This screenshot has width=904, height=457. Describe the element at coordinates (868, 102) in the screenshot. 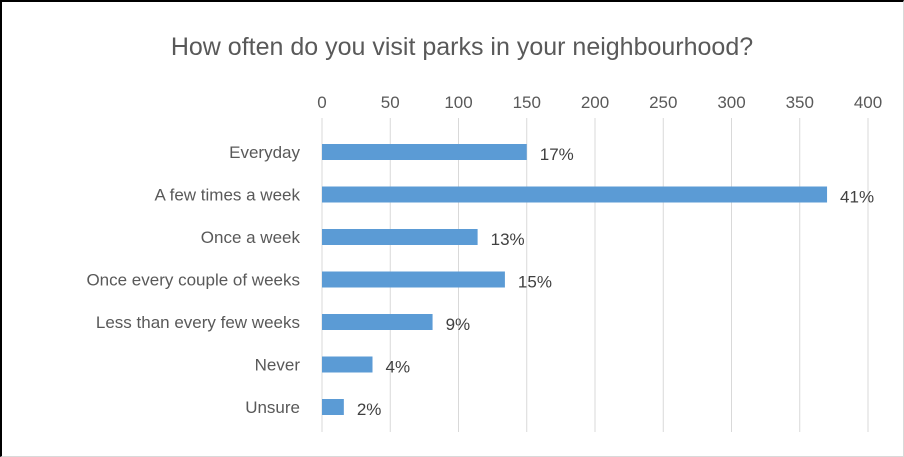

I see `x-tick-label: 400` at that location.